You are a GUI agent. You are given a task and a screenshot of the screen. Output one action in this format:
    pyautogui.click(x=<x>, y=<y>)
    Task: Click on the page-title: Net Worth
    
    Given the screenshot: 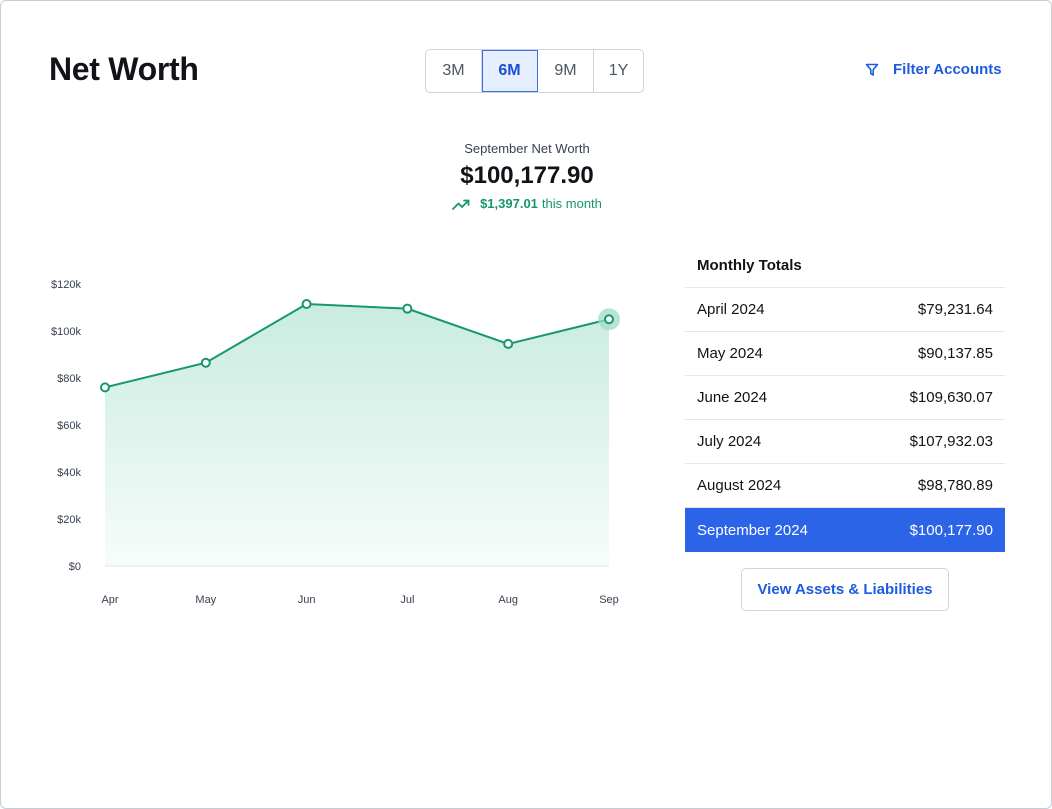 What is the action you would take?
    pyautogui.click(x=124, y=69)
    